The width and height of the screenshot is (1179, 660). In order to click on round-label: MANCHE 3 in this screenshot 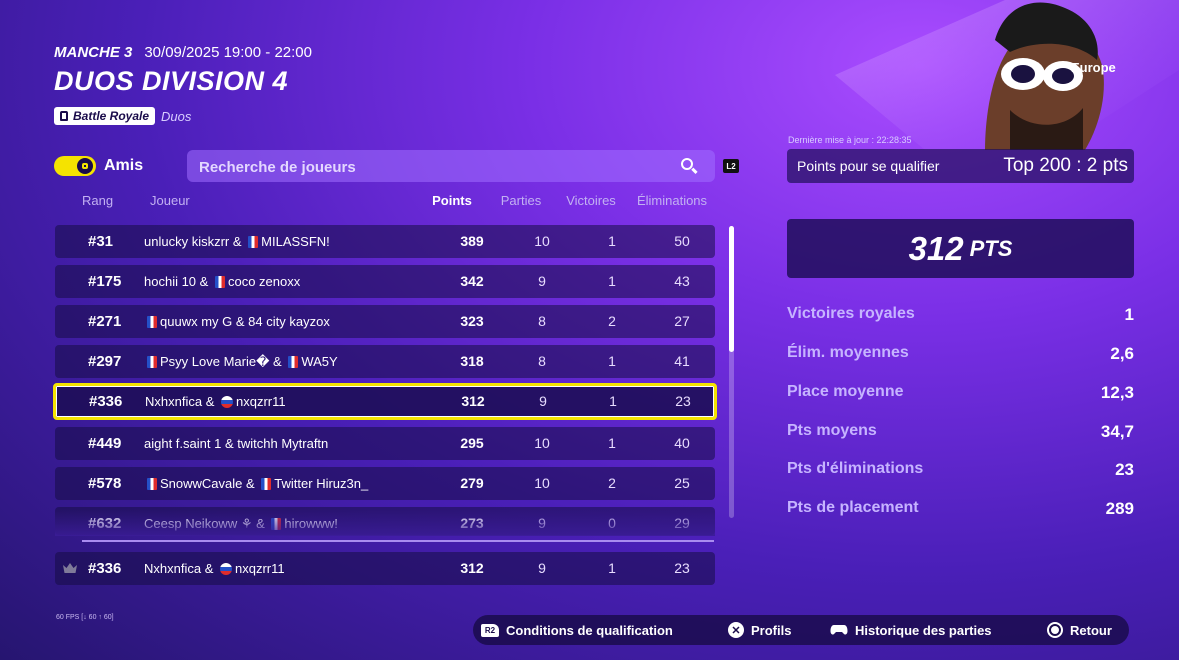, I will do `click(93, 52)`.